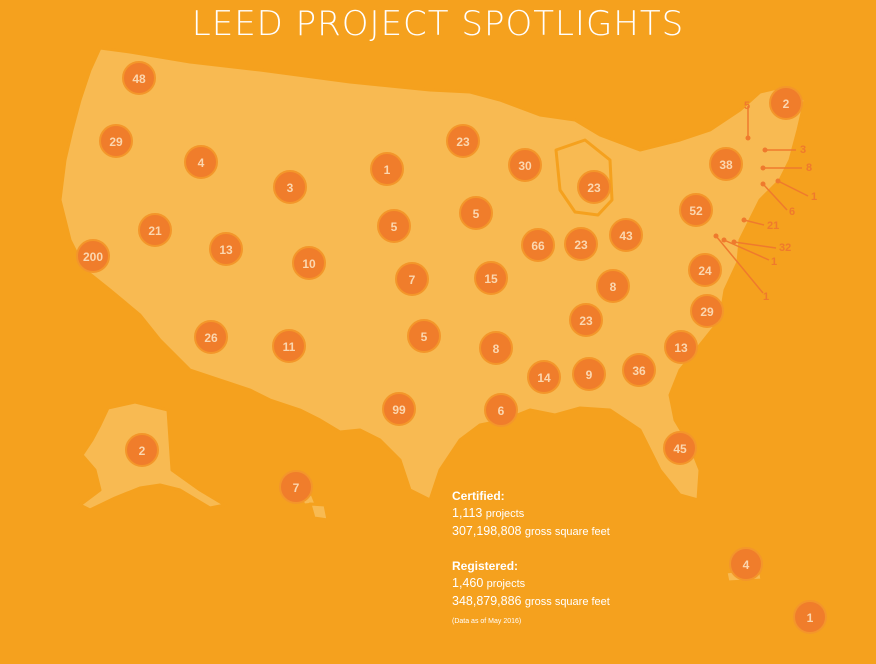 The height and width of the screenshot is (664, 876). I want to click on state-marker: 21, so click(155, 230).